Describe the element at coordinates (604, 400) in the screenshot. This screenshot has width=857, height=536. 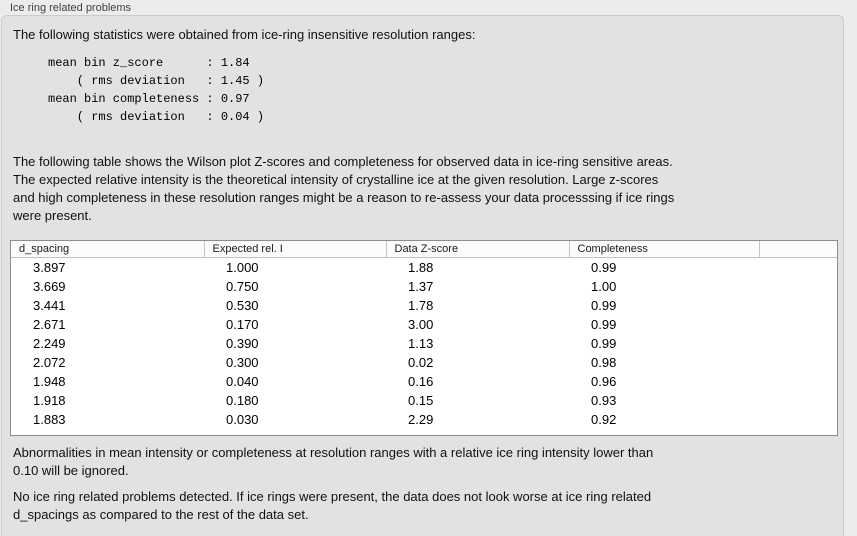
I see `table-cell: 0.93` at that location.